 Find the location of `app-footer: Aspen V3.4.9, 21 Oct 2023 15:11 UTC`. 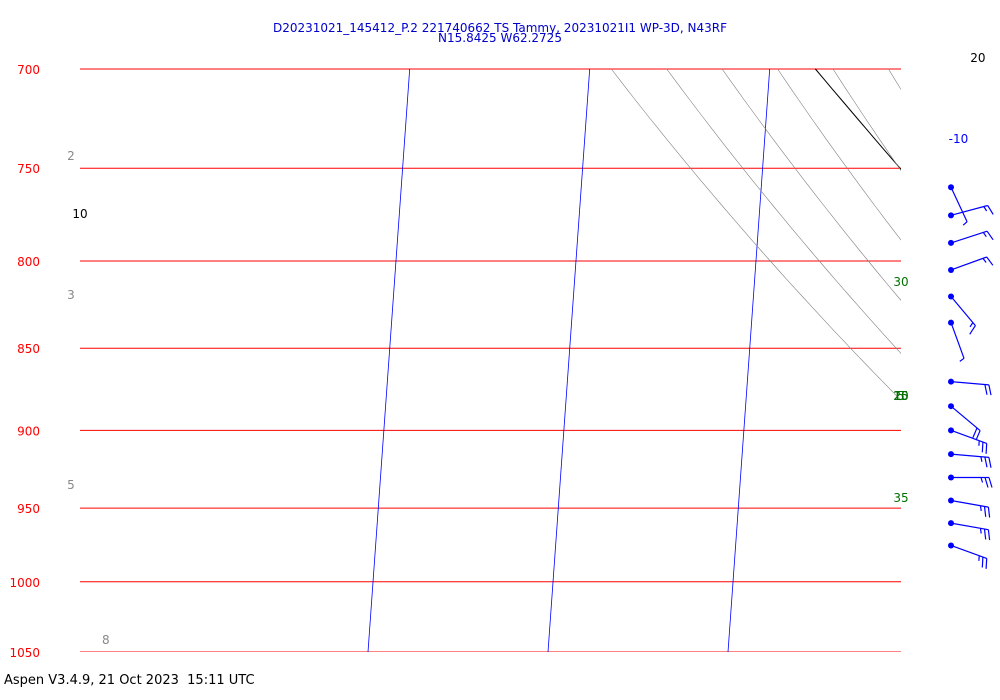

app-footer: Aspen V3.4.9, 21 Oct 2023 15:11 UTC is located at coordinates (129, 680).